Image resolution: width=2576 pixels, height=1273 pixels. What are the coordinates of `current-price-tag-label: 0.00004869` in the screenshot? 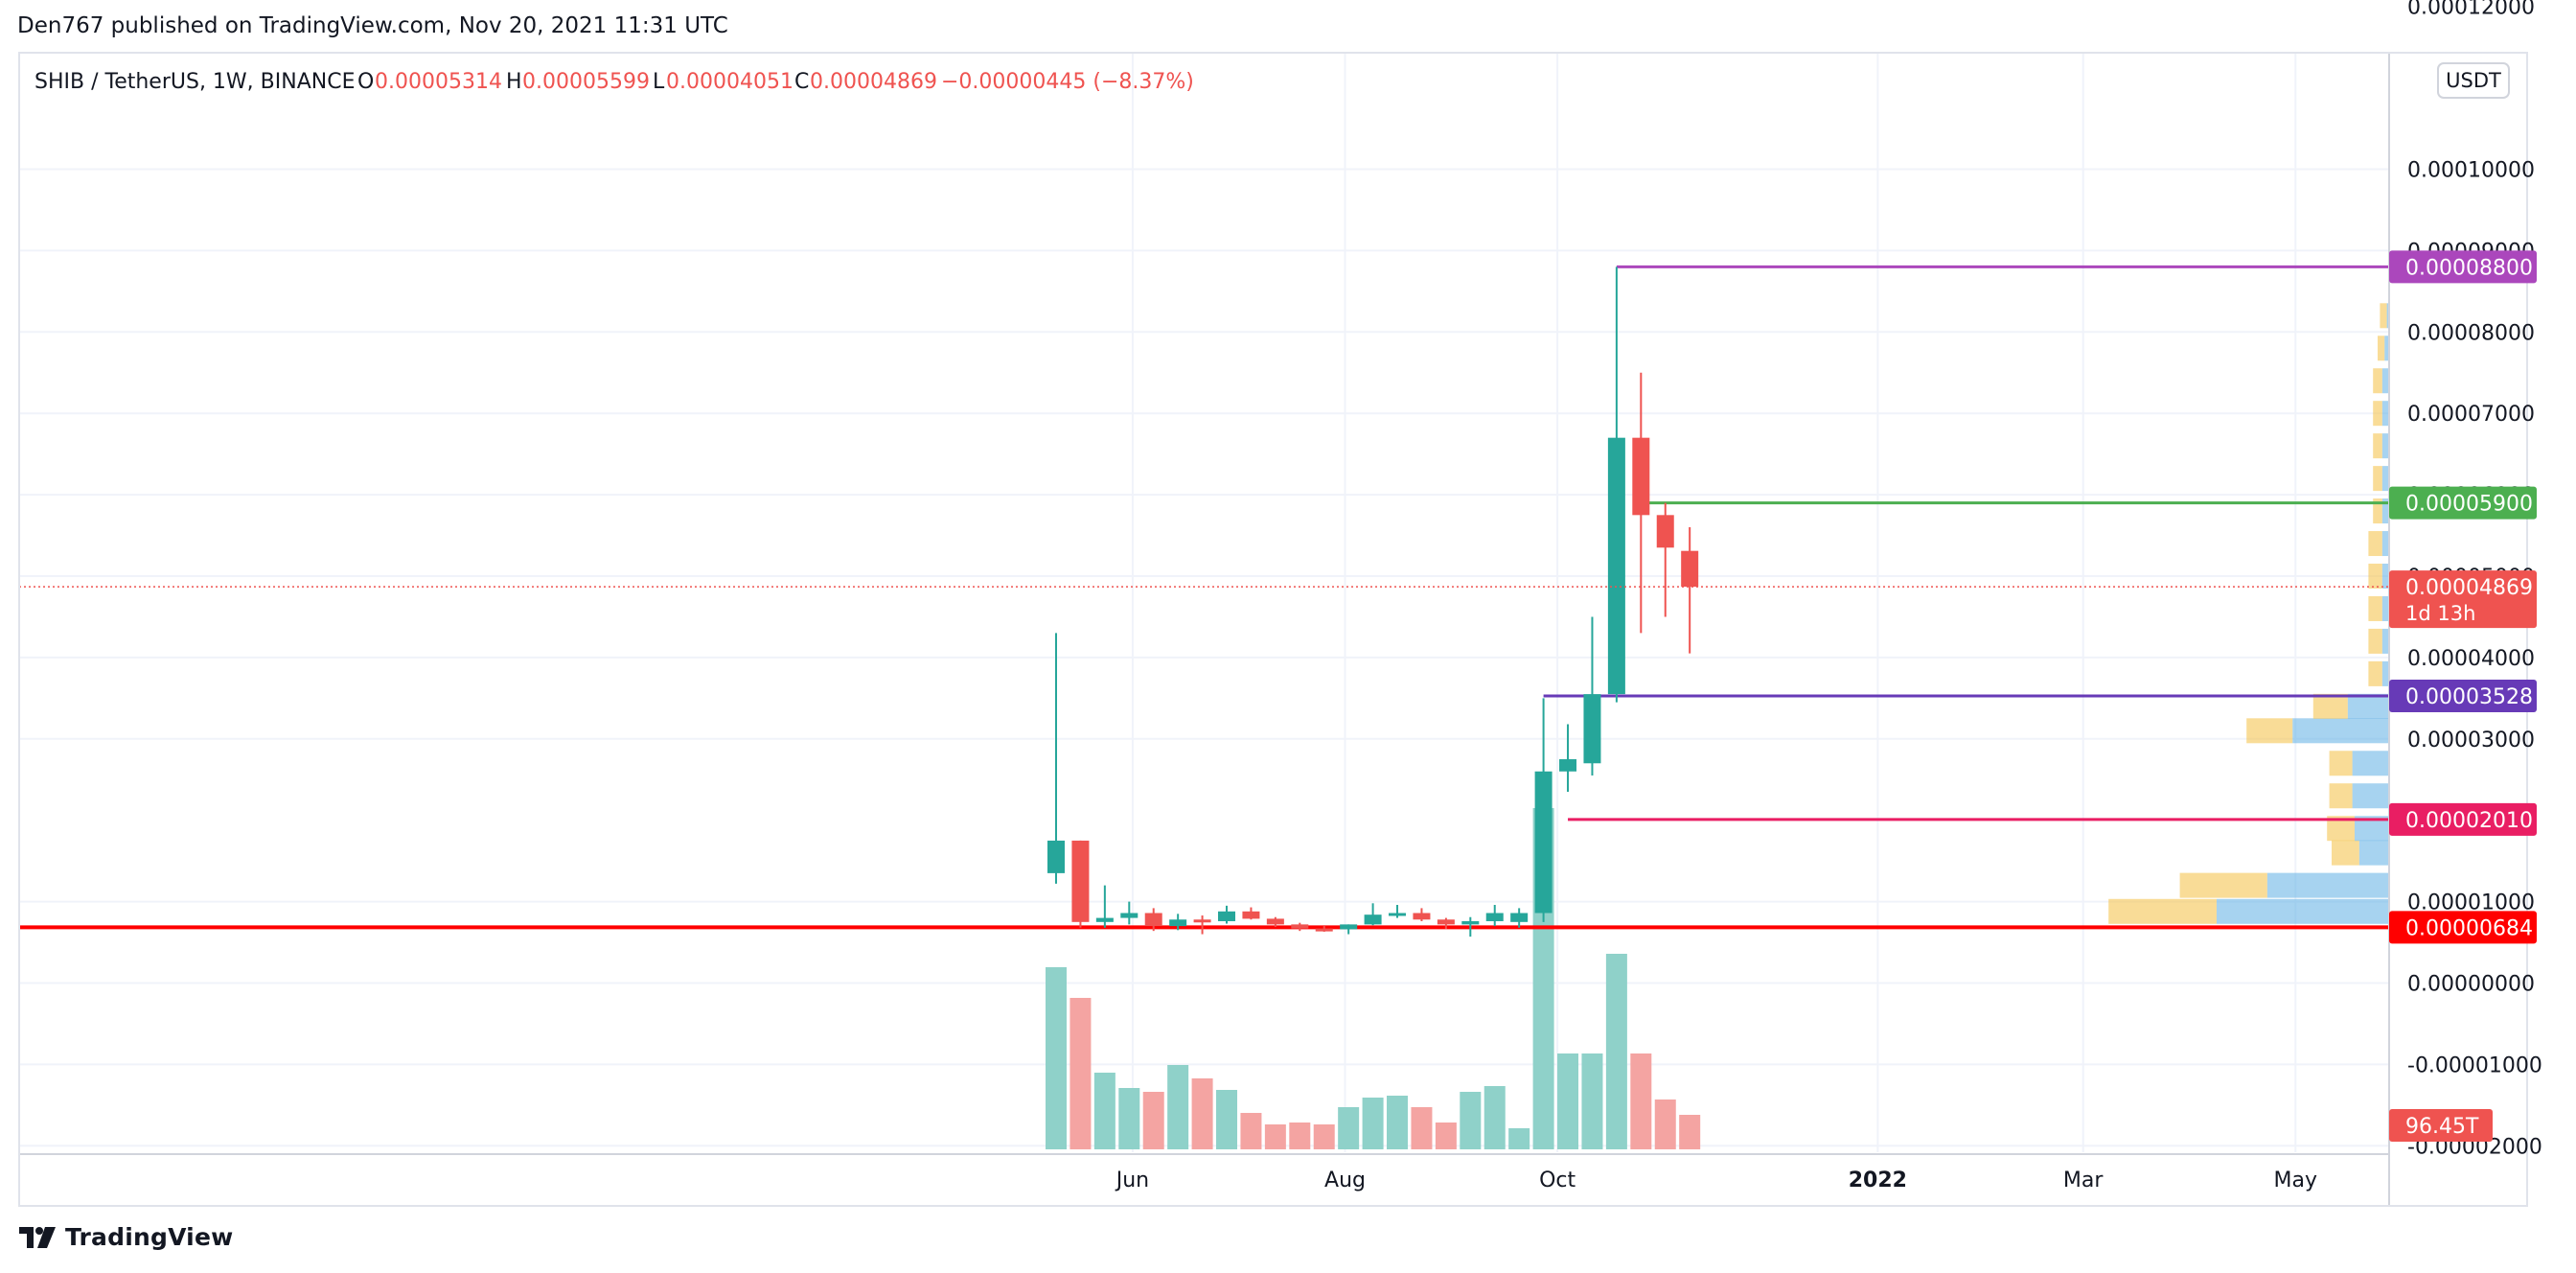 It's located at (2469, 588).